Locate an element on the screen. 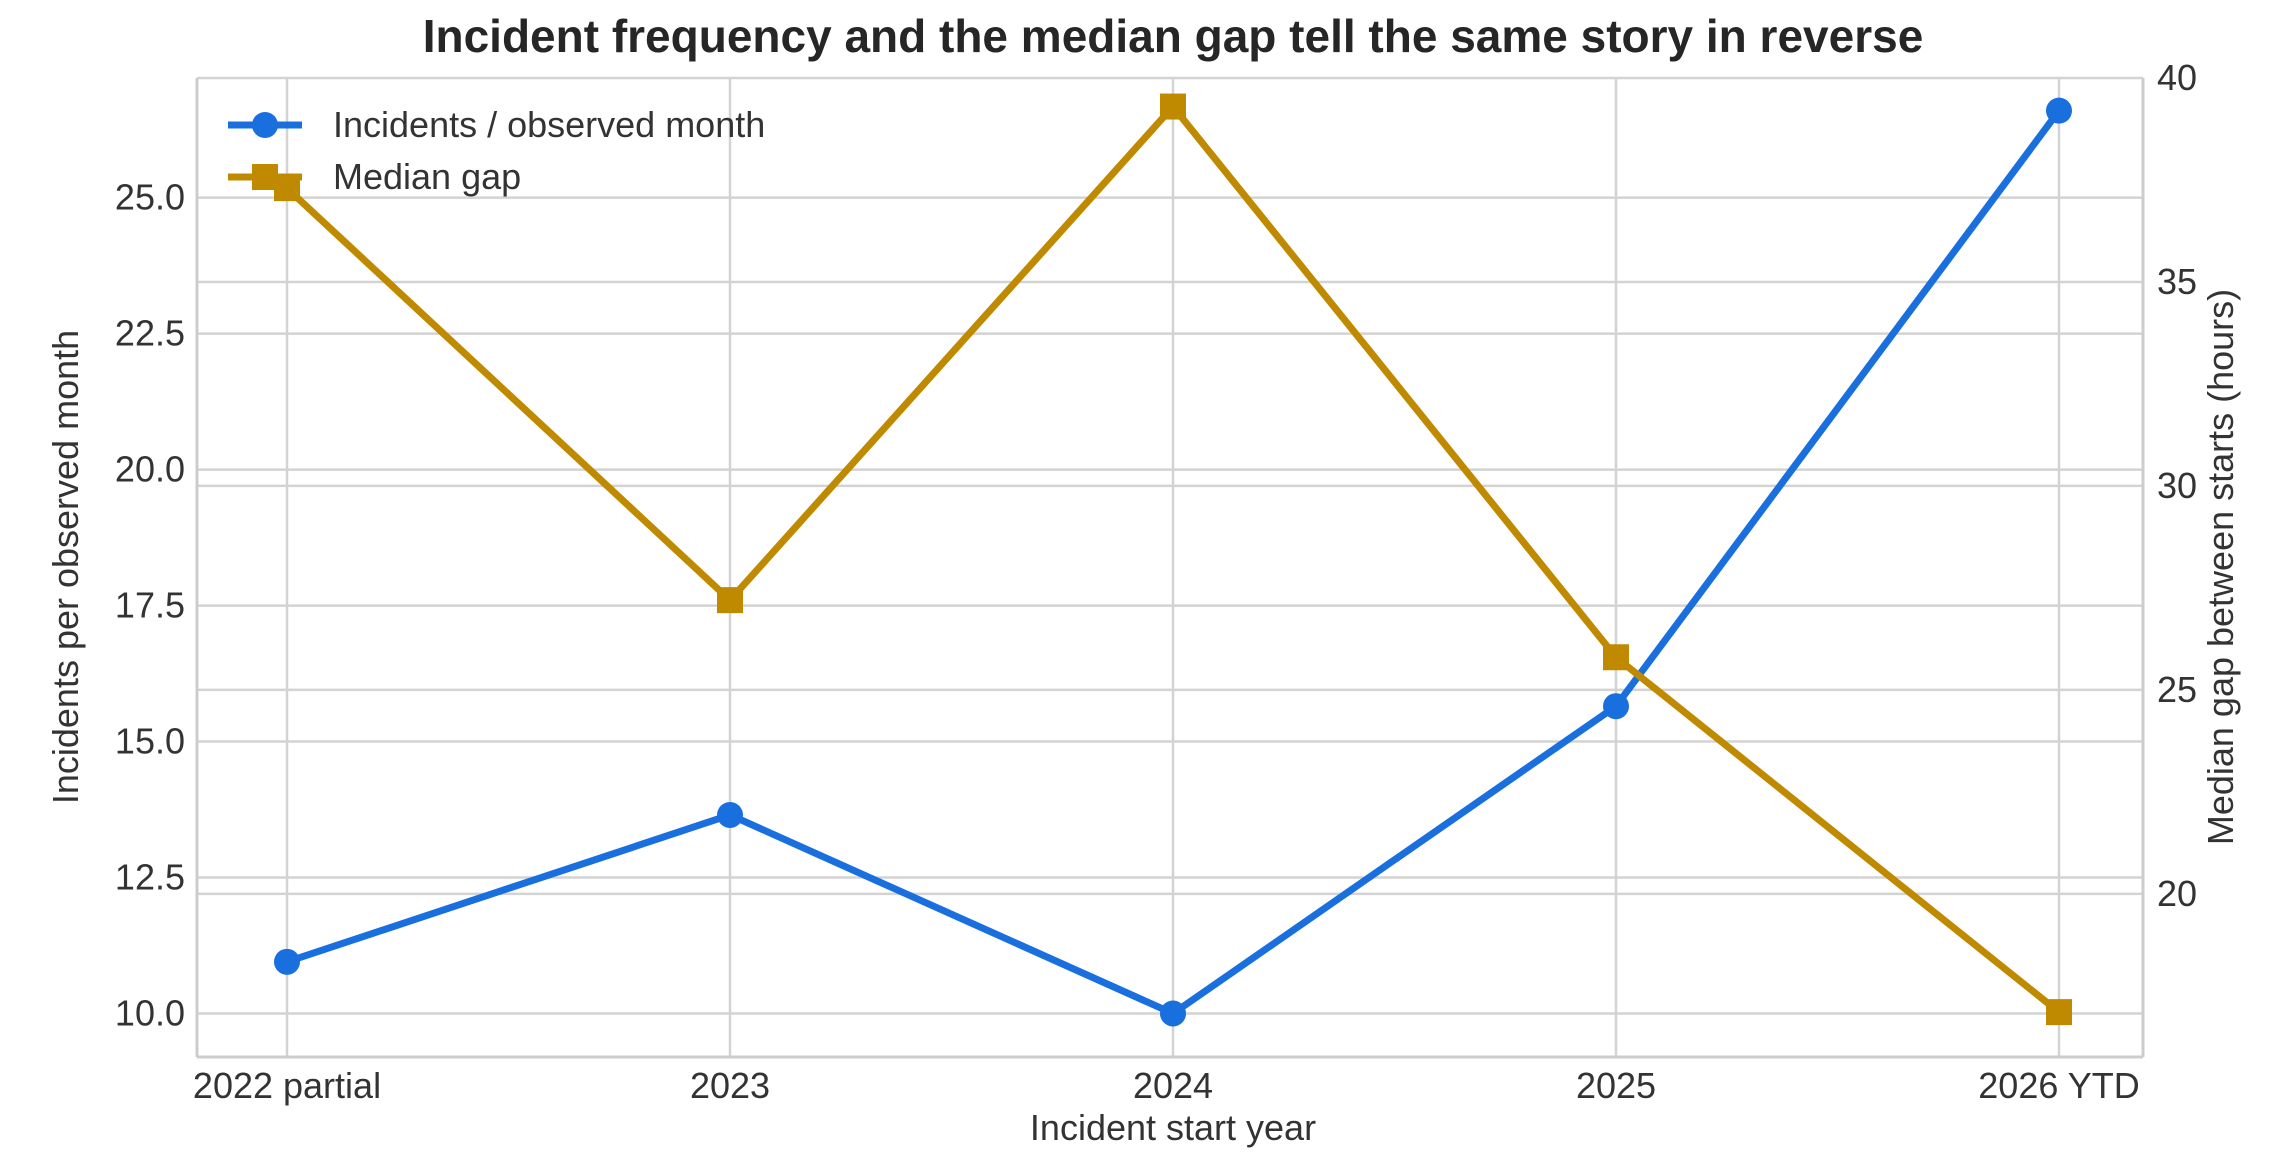 The height and width of the screenshot is (1154, 2286). y-right-tick-label: 25 is located at coordinates (2177, 689).